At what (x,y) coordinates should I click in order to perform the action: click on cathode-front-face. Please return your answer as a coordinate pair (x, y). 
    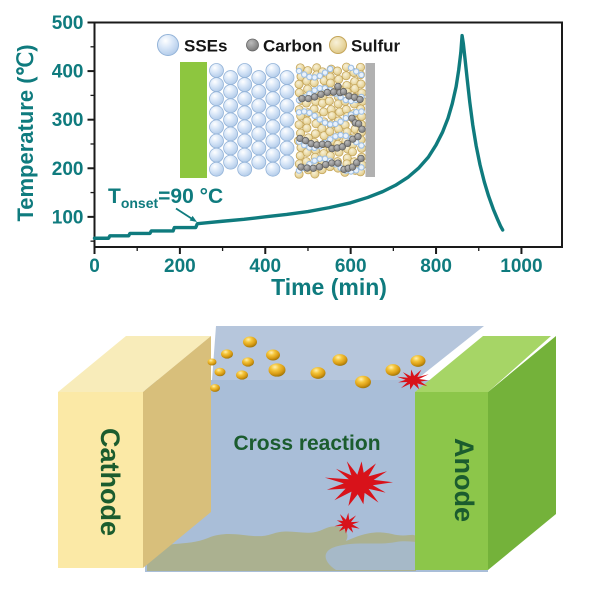
    Looking at the image, I should click on (100, 480).